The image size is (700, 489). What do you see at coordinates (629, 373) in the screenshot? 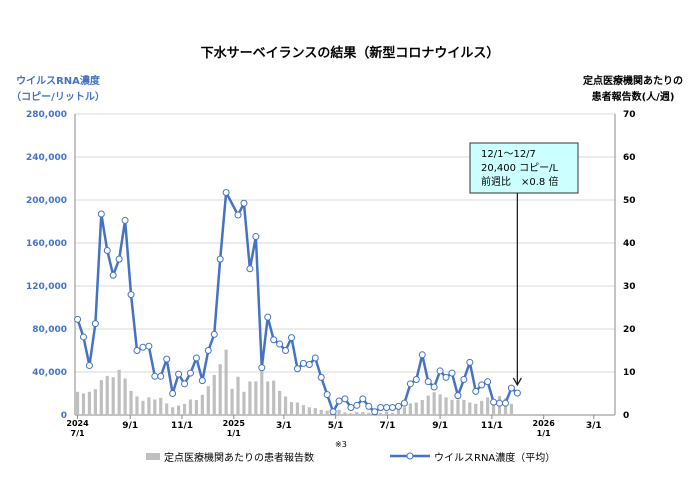
I see `right-tick-label: 10` at bounding box center [629, 373].